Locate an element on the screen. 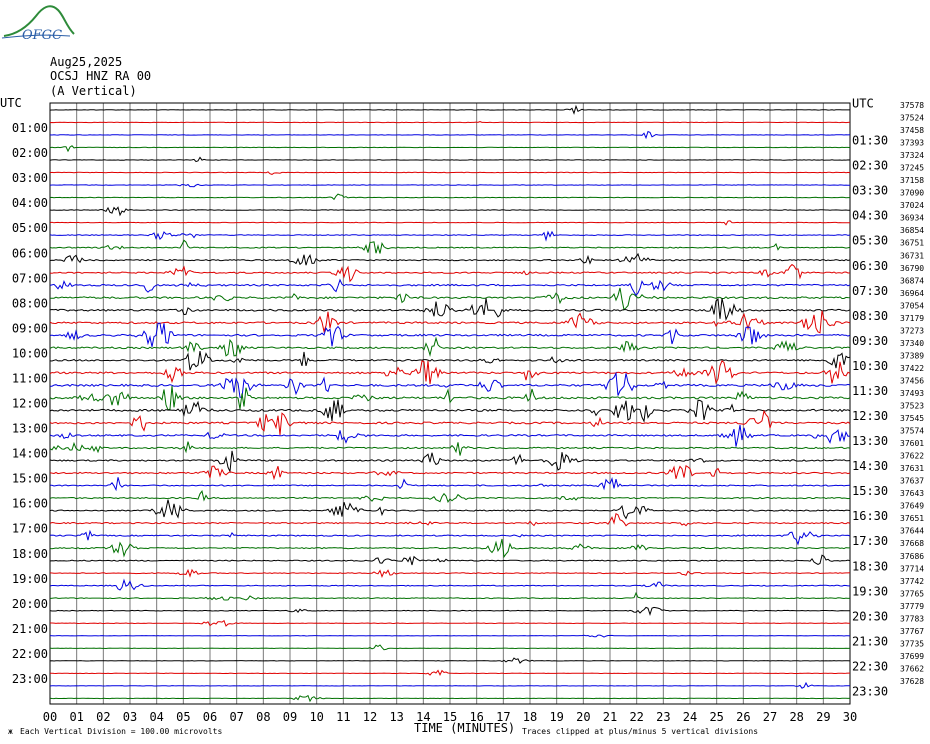  left-hour-label: 16:00 is located at coordinates (30, 504).